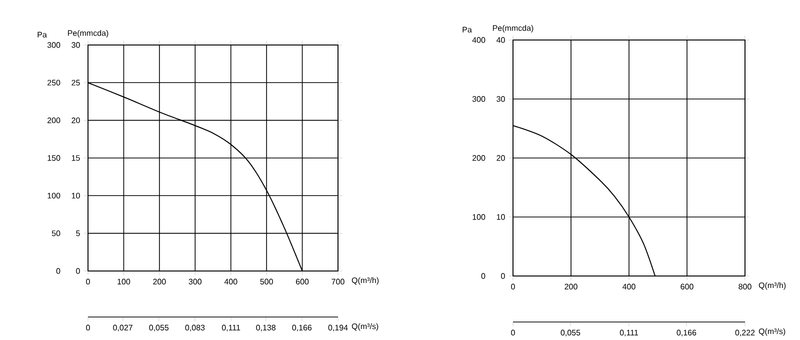 The width and height of the screenshot is (800, 340). I want to click on y2-tick-label: 15, so click(76, 158).